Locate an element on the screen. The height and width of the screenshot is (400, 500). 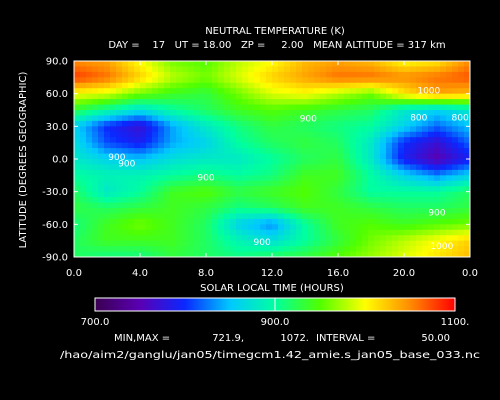
contour-label: 900 is located at coordinates (436, 213).